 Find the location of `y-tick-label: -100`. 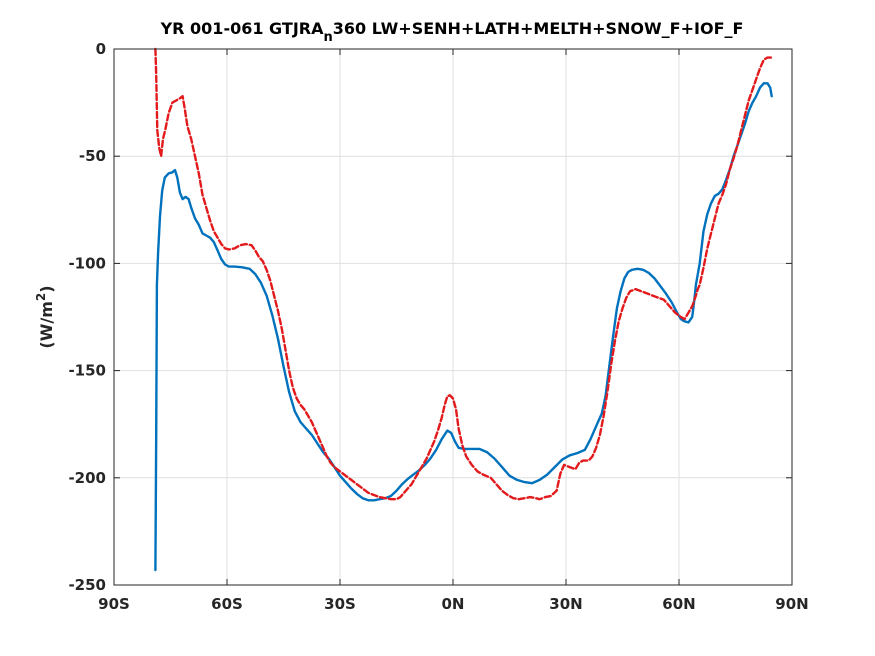

y-tick-label: -100 is located at coordinates (87, 263).